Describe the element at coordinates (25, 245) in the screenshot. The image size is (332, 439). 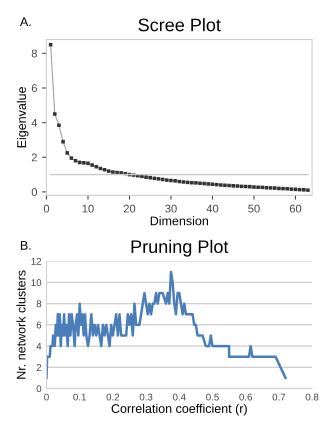
I see `text: B.` at that location.